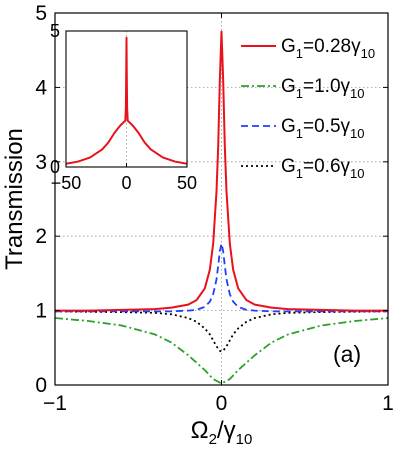  Describe the element at coordinates (14, 199) in the screenshot. I see `y-axis-label: Transmission` at that location.